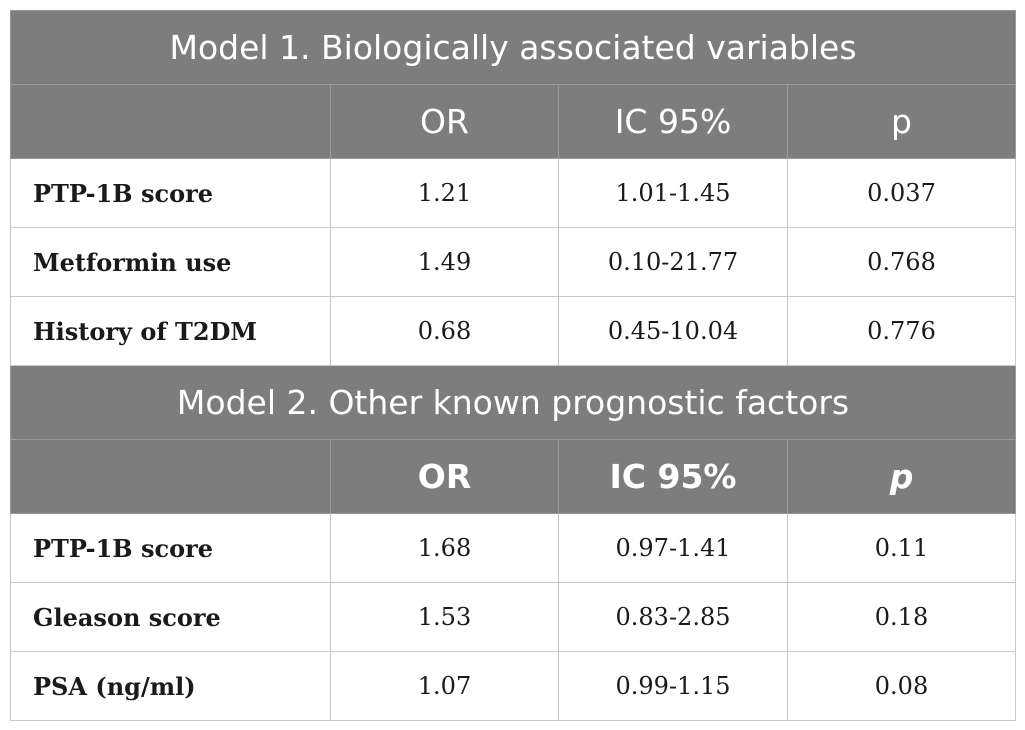 The height and width of the screenshot is (730, 1025). Describe the element at coordinates (444, 331) in the screenshot. I see `or-value: 0.68` at that location.